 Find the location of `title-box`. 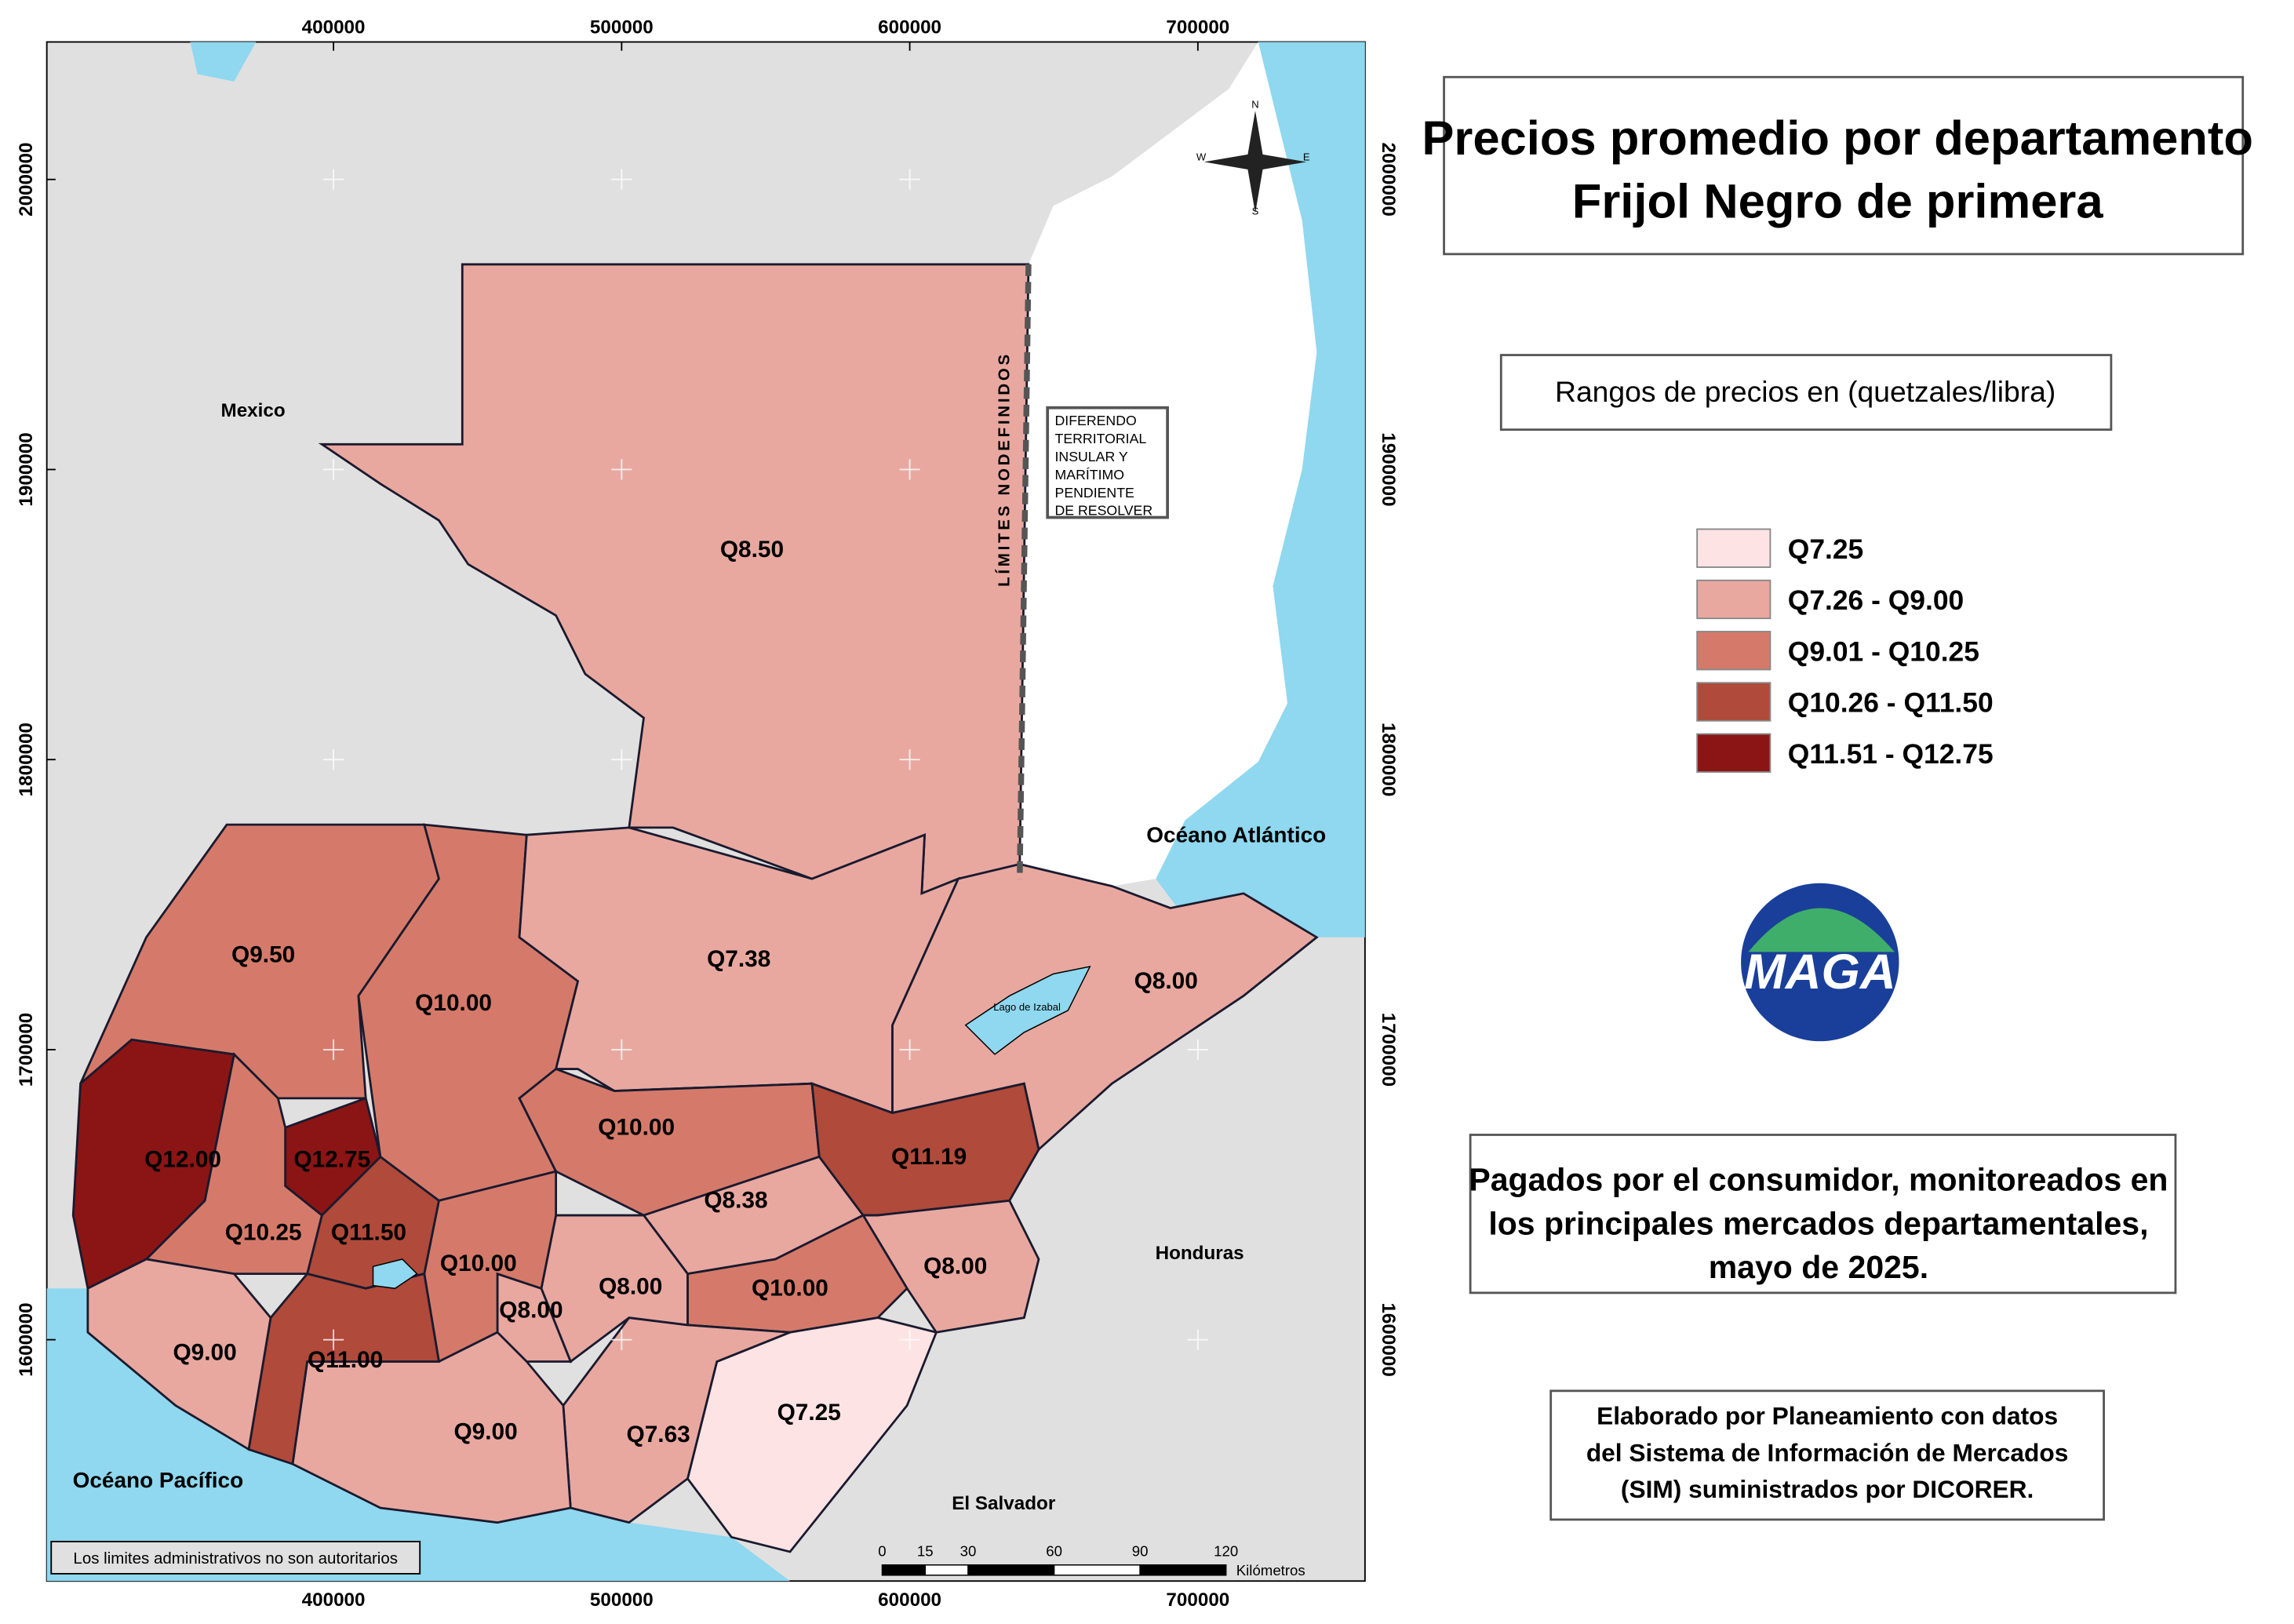

title-box is located at coordinates (1844, 165).